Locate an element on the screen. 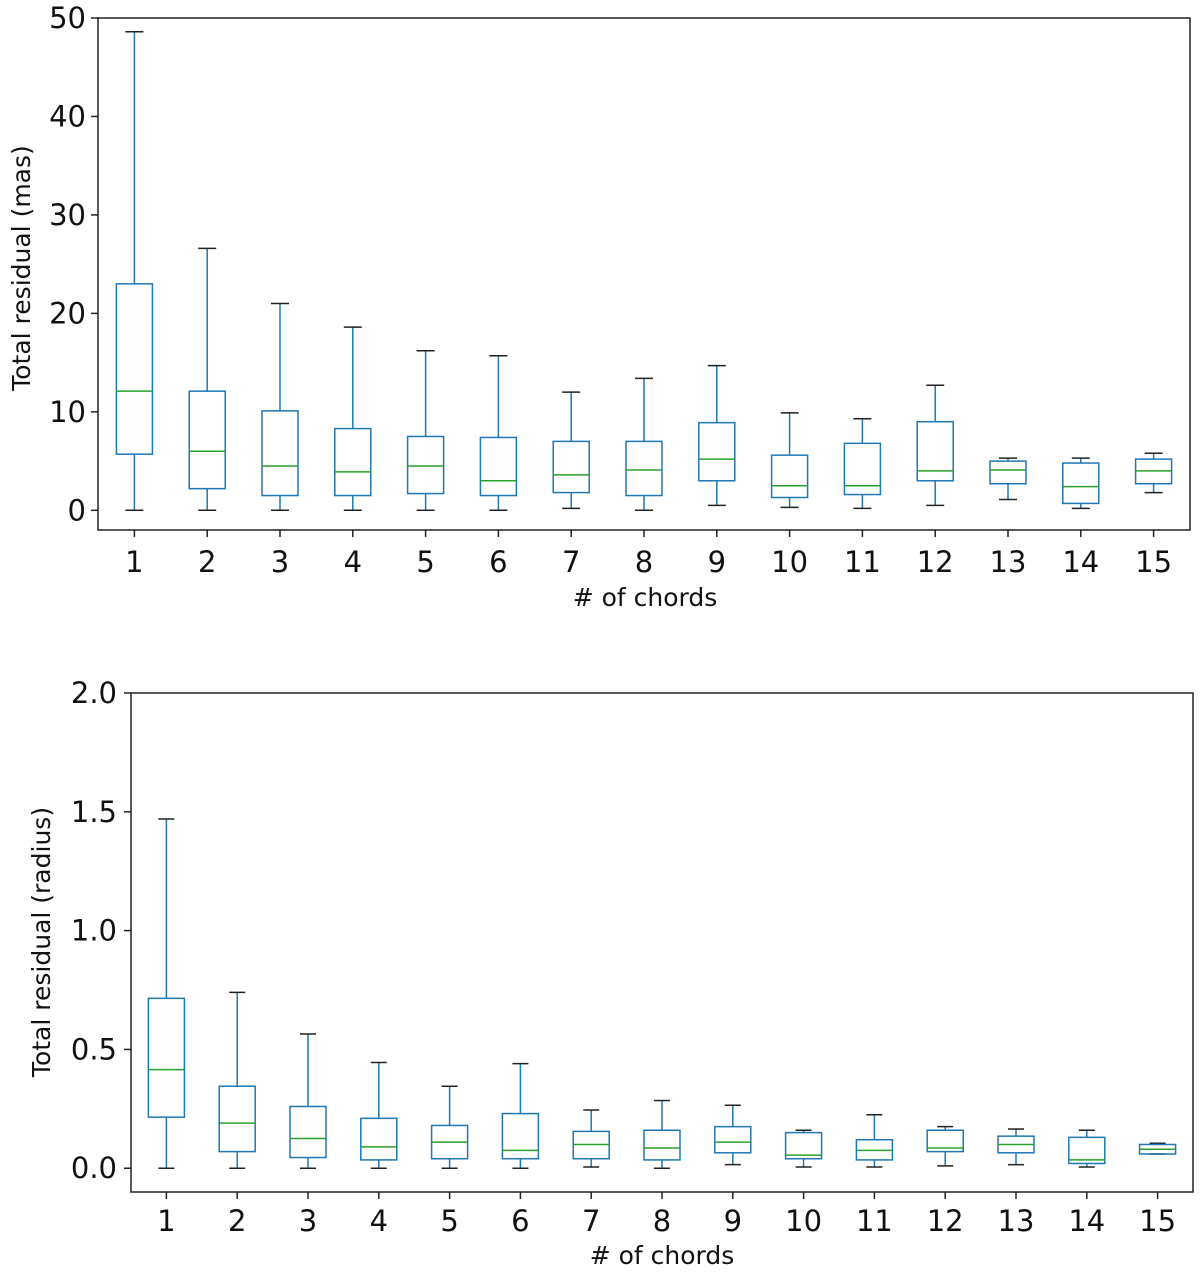 This screenshot has height=1274, width=1200. x-tick-label: 3 is located at coordinates (280, 562).